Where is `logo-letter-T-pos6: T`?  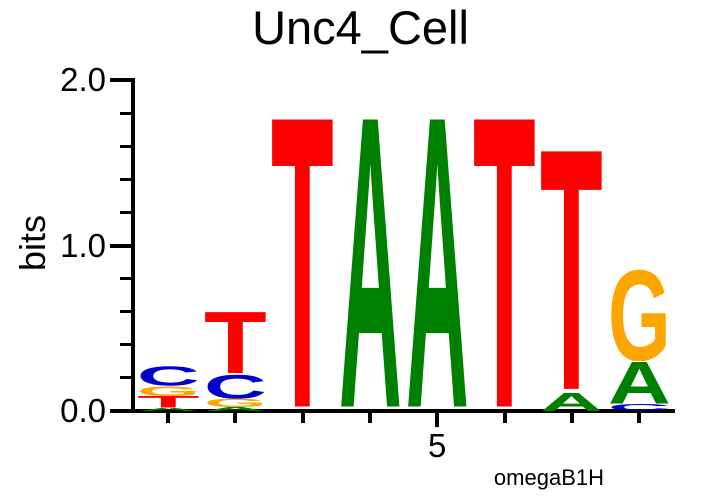
logo-letter-T-pos6: T is located at coordinates (504, 262).